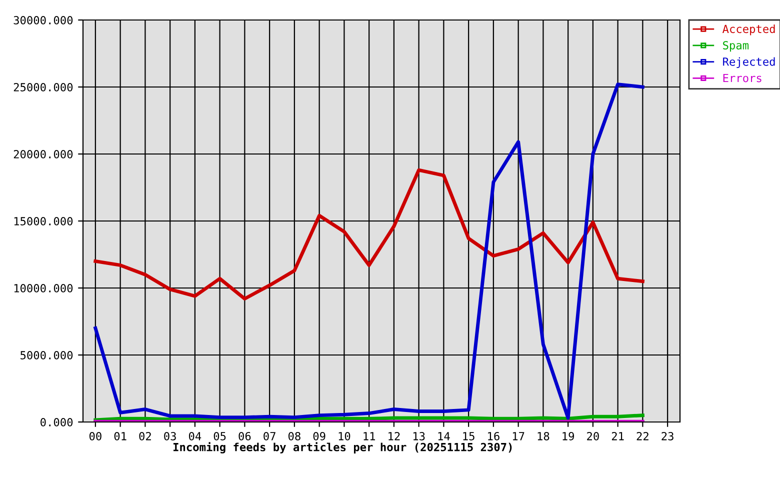 The height and width of the screenshot is (480, 780). Describe the element at coordinates (56, 422) in the screenshot. I see `y-tick-label: 0.000` at that location.